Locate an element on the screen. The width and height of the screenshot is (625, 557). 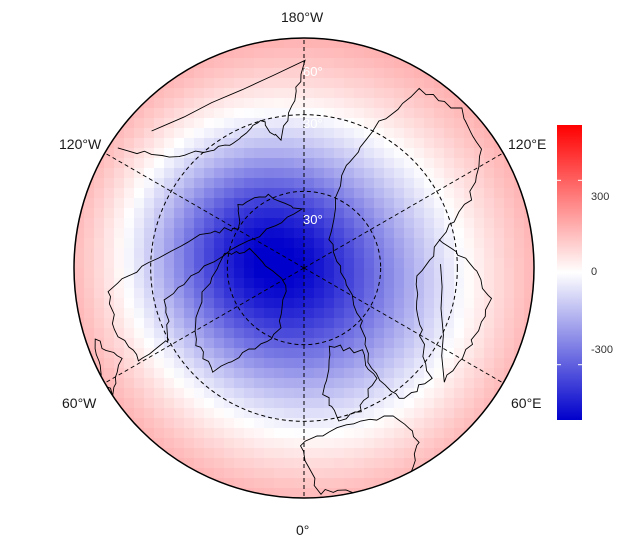
colorbar-ticks is located at coordinates (569, 272).